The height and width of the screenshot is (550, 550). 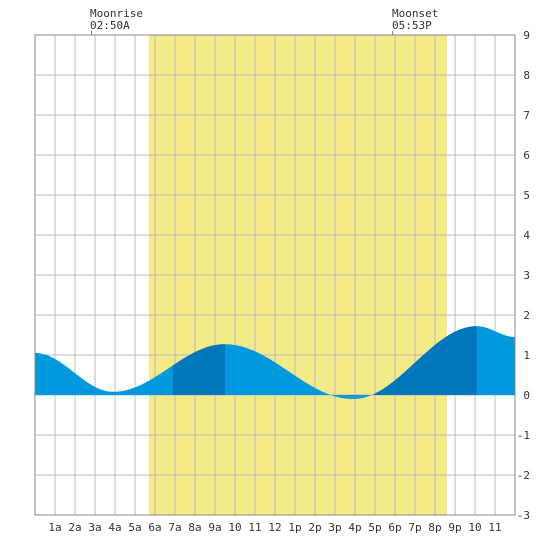 I want to click on x-tick-label: 2a, so click(x=74, y=527).